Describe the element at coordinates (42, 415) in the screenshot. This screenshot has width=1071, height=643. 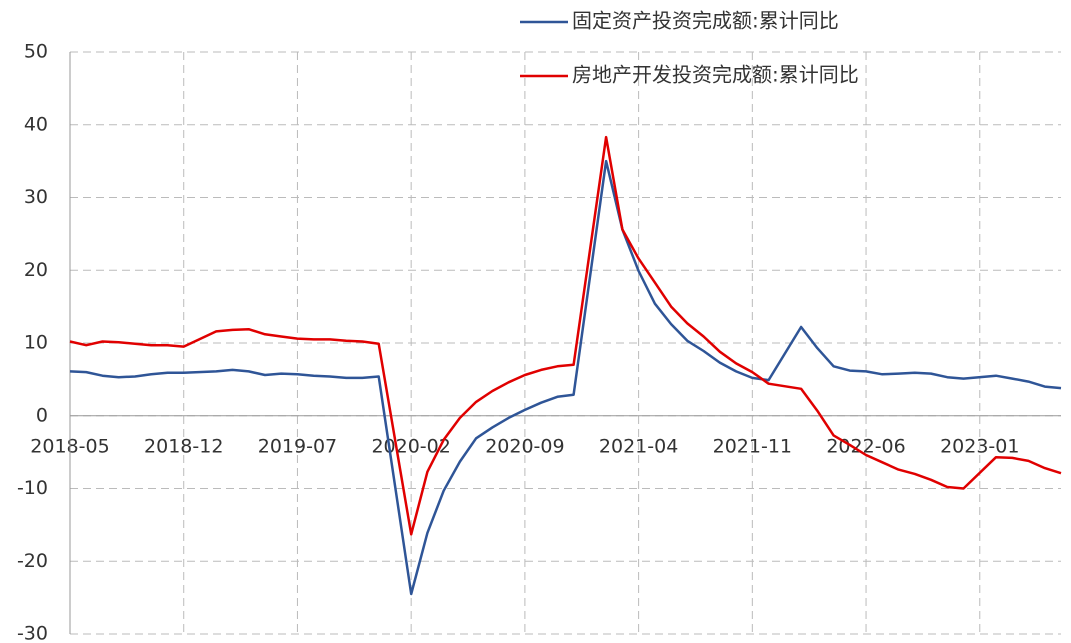
I see `y-tick-label: 0` at that location.